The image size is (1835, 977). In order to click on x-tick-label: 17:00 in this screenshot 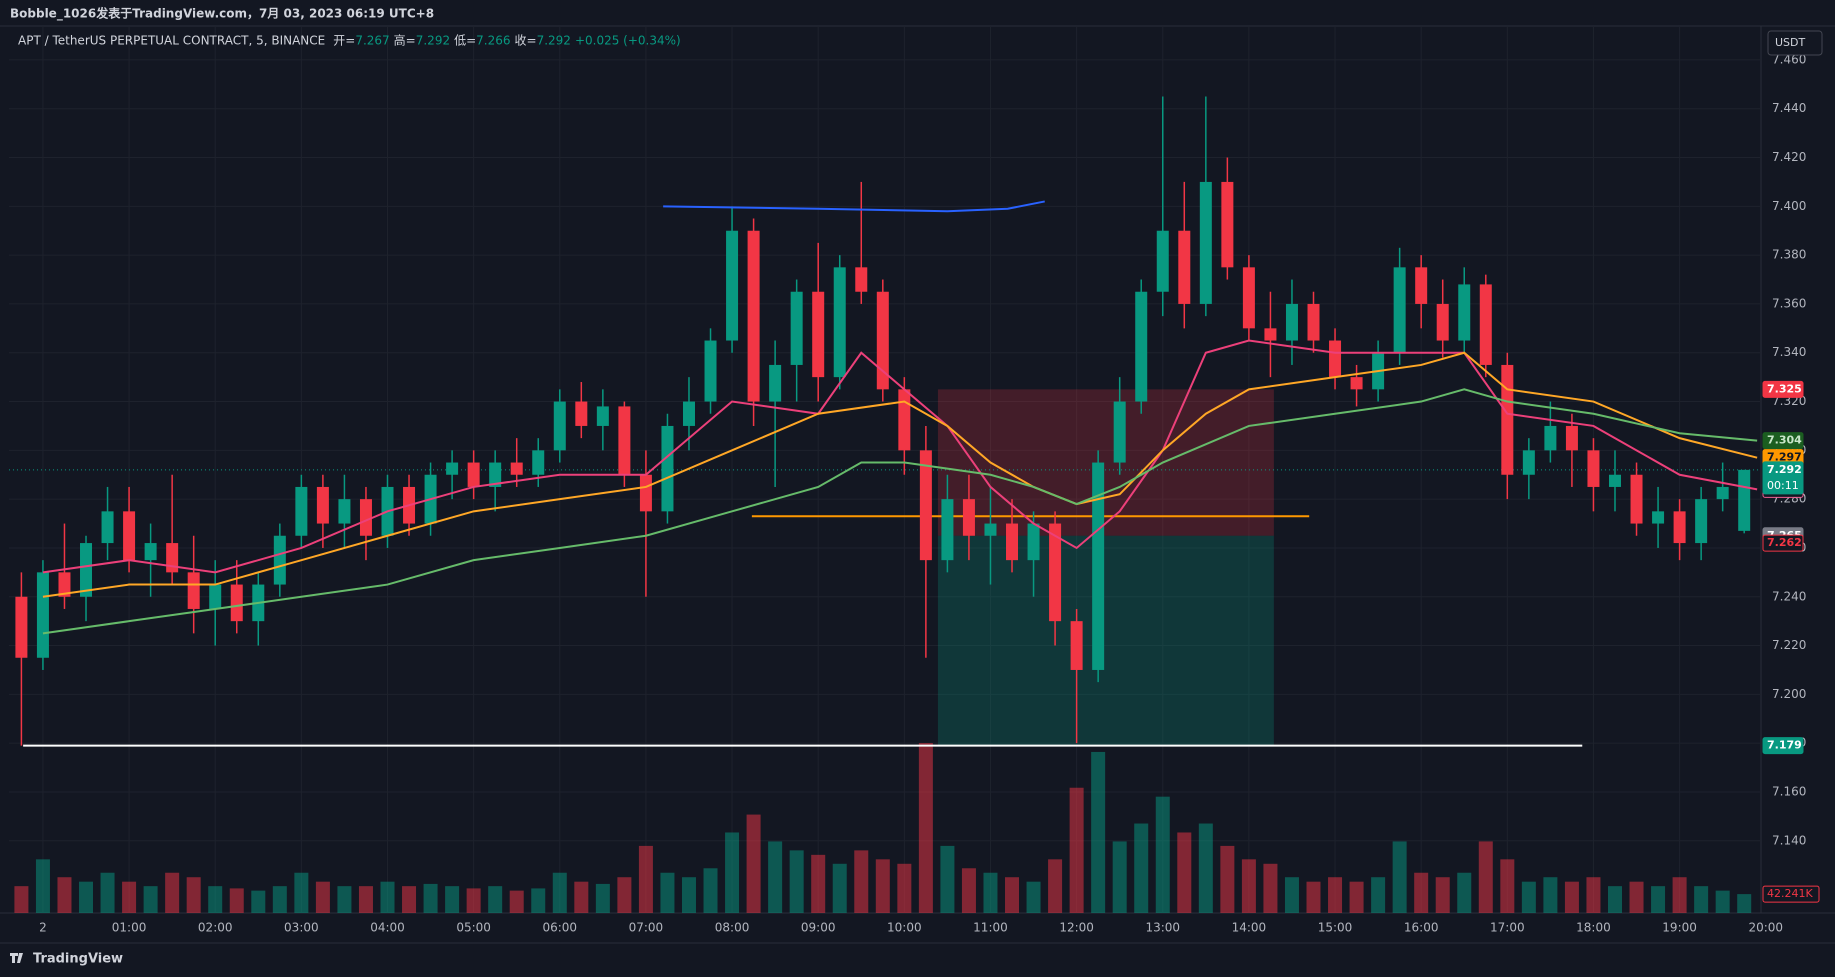, I will do `click(1507, 928)`.